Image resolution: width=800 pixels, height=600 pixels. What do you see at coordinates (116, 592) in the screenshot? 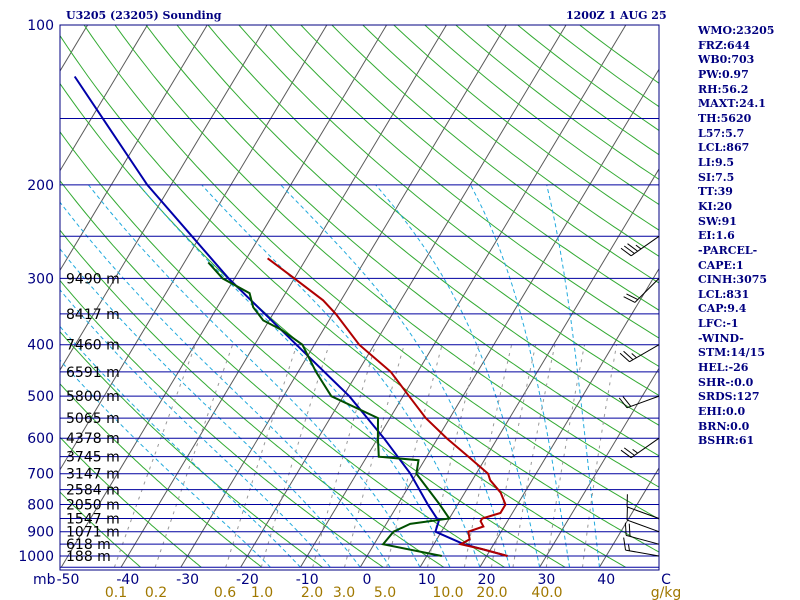
I see `mixing-ratio-label: 0.1` at bounding box center [116, 592].